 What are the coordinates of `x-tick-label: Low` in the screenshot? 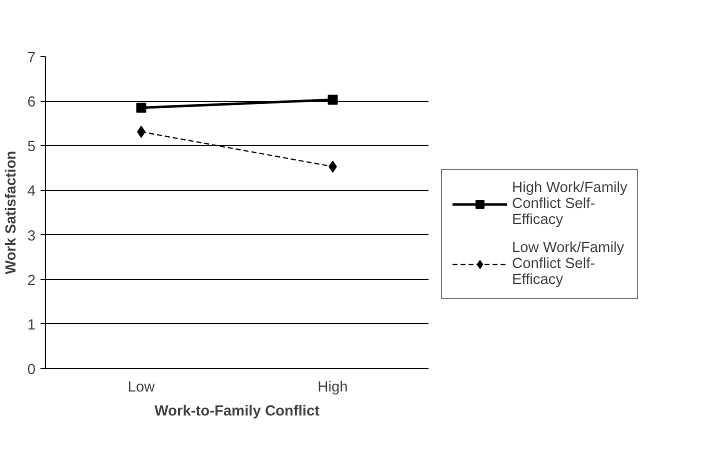 It's located at (142, 388).